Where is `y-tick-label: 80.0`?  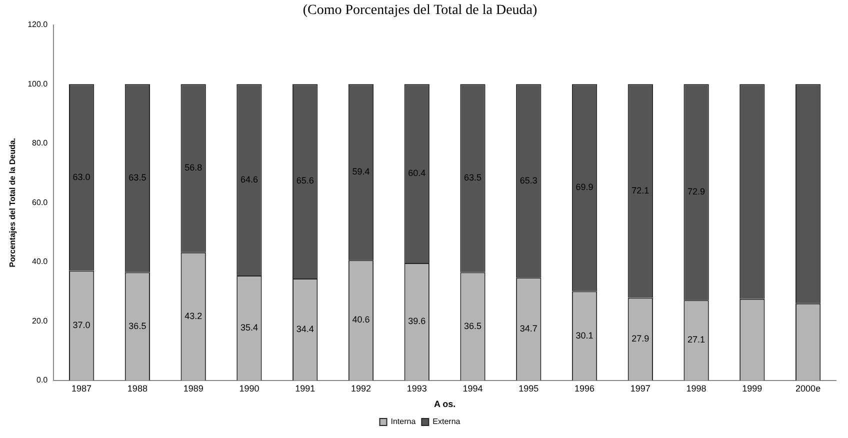 y-tick-label: 80.0 is located at coordinates (40, 143).